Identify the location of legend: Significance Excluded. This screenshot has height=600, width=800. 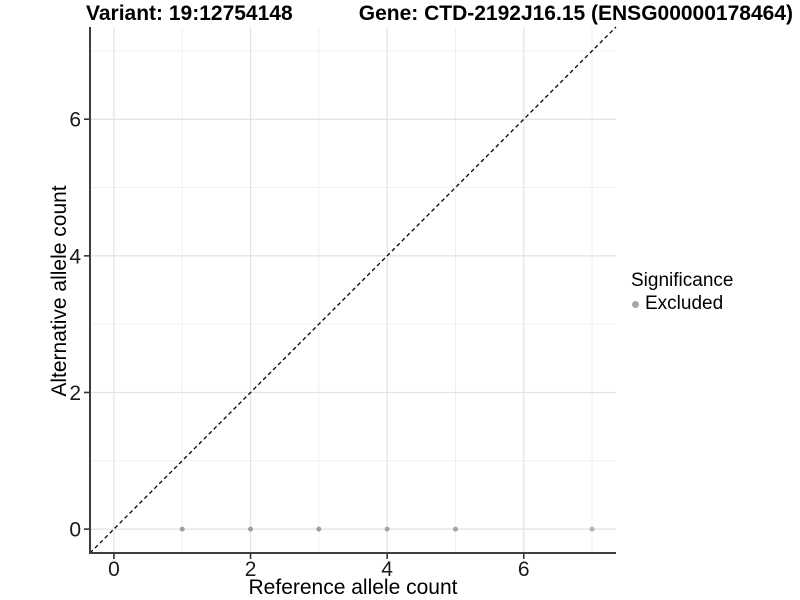
(682, 292).